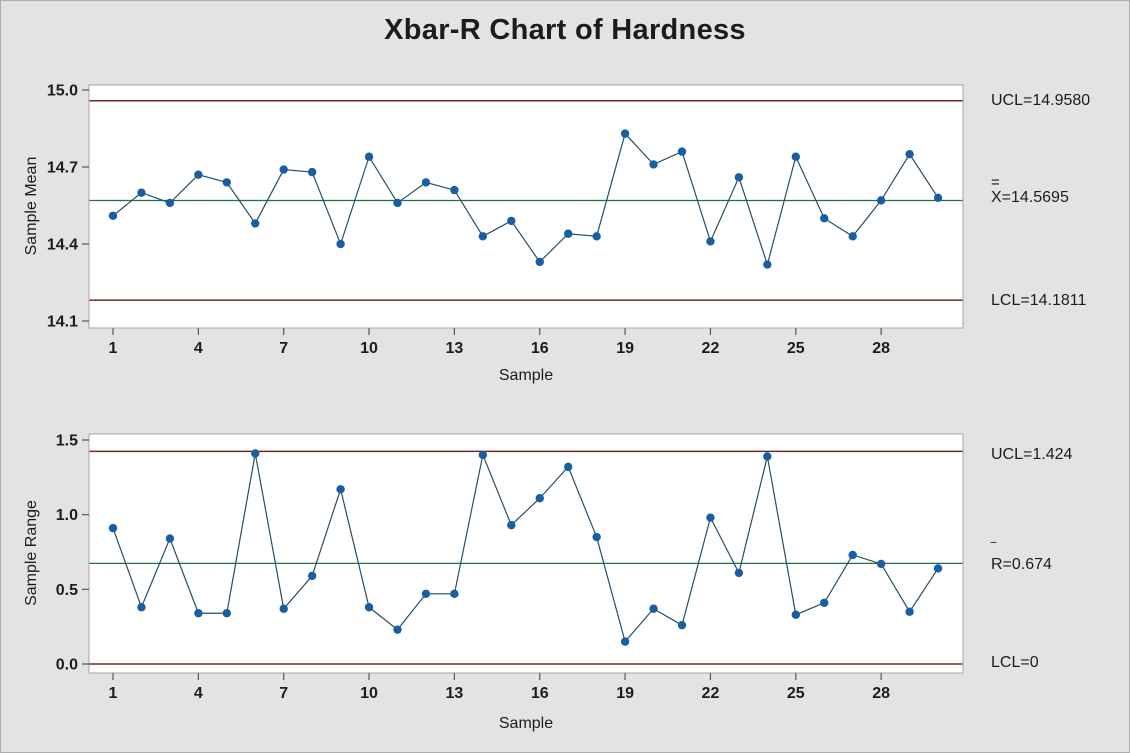 This screenshot has height=753, width=1130. What do you see at coordinates (1021, 564) in the screenshot?
I see `range-centerline-value: R=0.674` at bounding box center [1021, 564].